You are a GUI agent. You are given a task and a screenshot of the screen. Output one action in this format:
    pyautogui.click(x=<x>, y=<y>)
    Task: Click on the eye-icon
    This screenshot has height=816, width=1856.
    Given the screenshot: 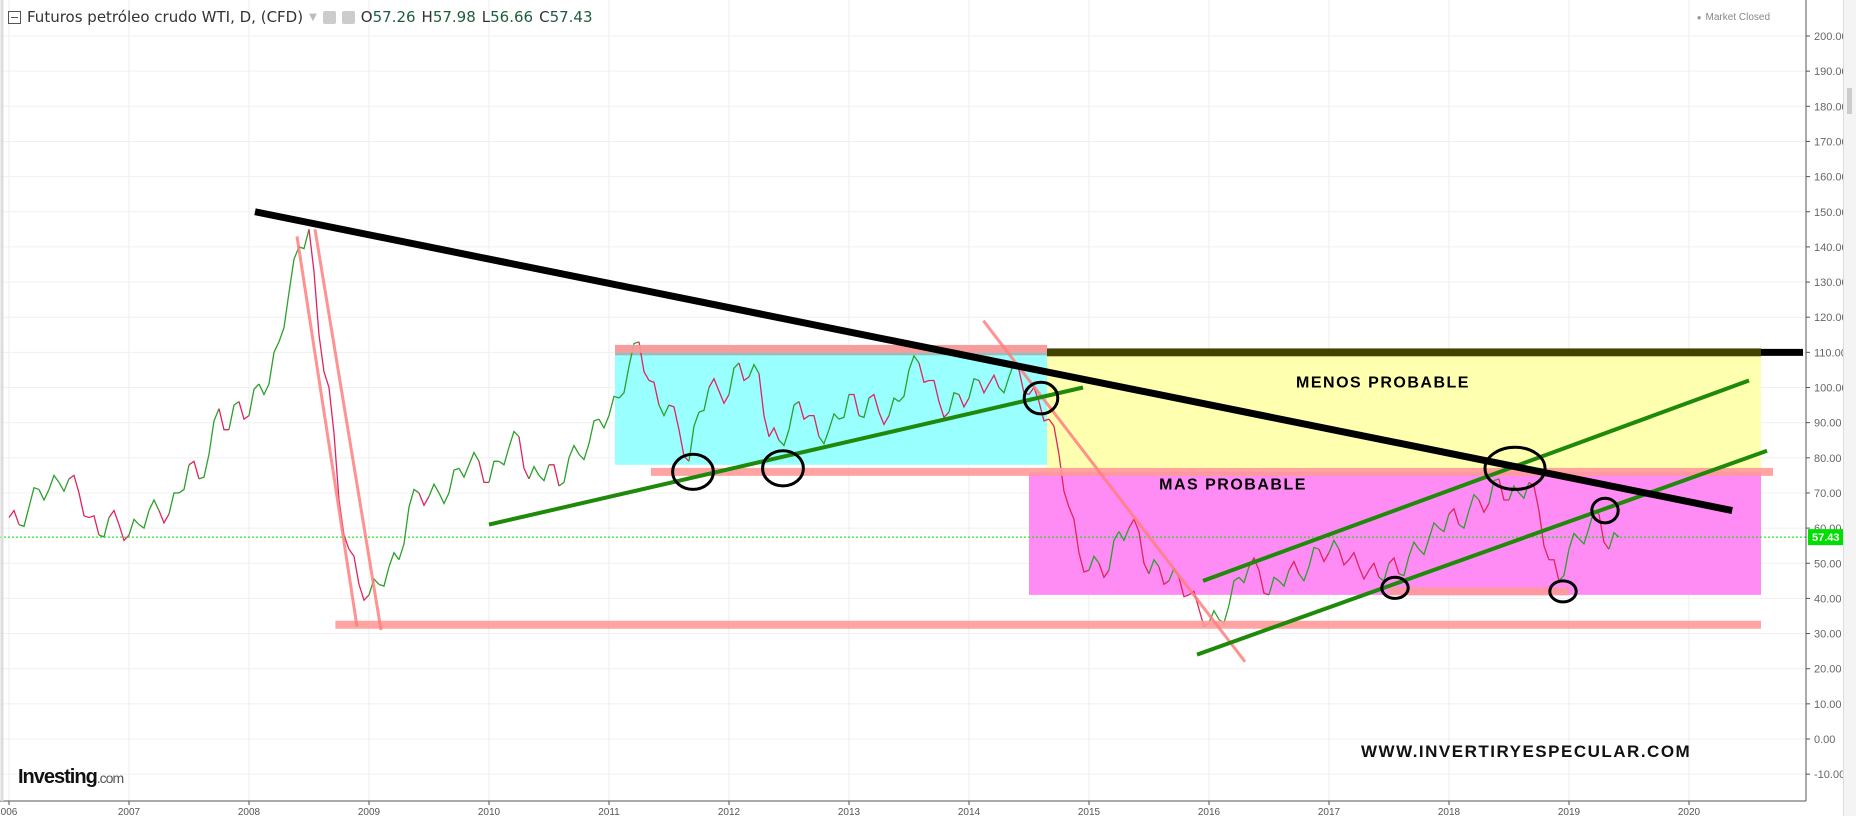 What is the action you would take?
    pyautogui.click(x=329, y=17)
    